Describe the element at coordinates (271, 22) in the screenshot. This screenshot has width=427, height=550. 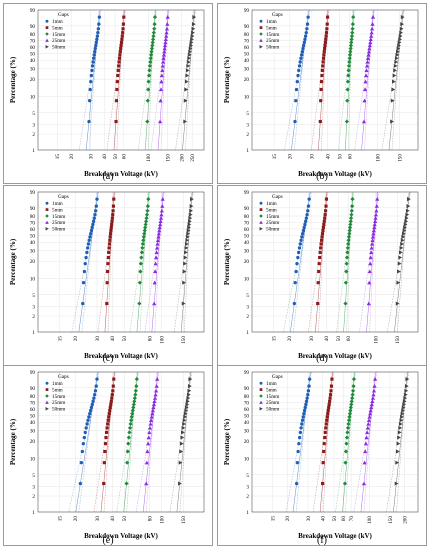
I see `legend-entry: 1mm` at that location.